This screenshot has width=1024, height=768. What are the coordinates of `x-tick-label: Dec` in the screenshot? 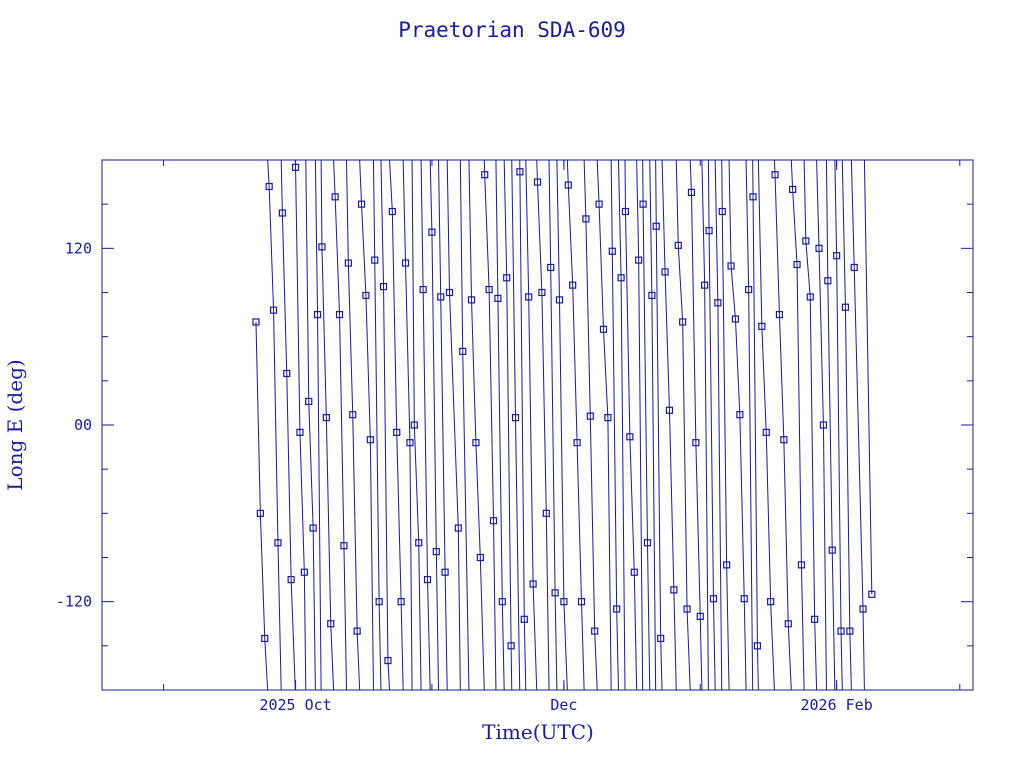 It's located at (563, 705).